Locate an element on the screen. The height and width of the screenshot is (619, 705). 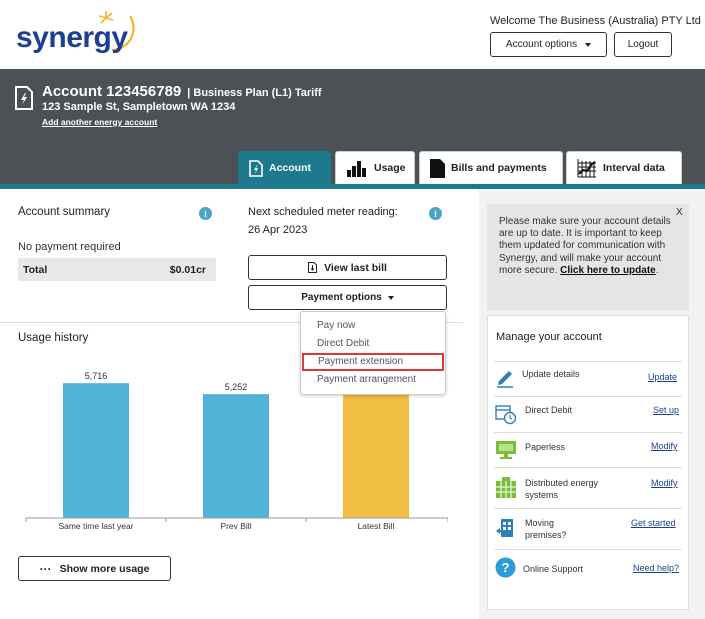
update-link: Update is located at coordinates (663, 377).